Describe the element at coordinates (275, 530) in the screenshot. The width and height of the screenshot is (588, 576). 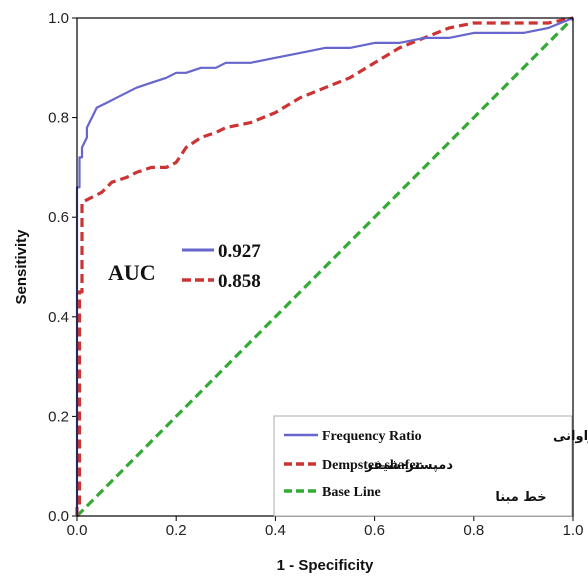
I see `x-tick-label: 0.4` at that location.